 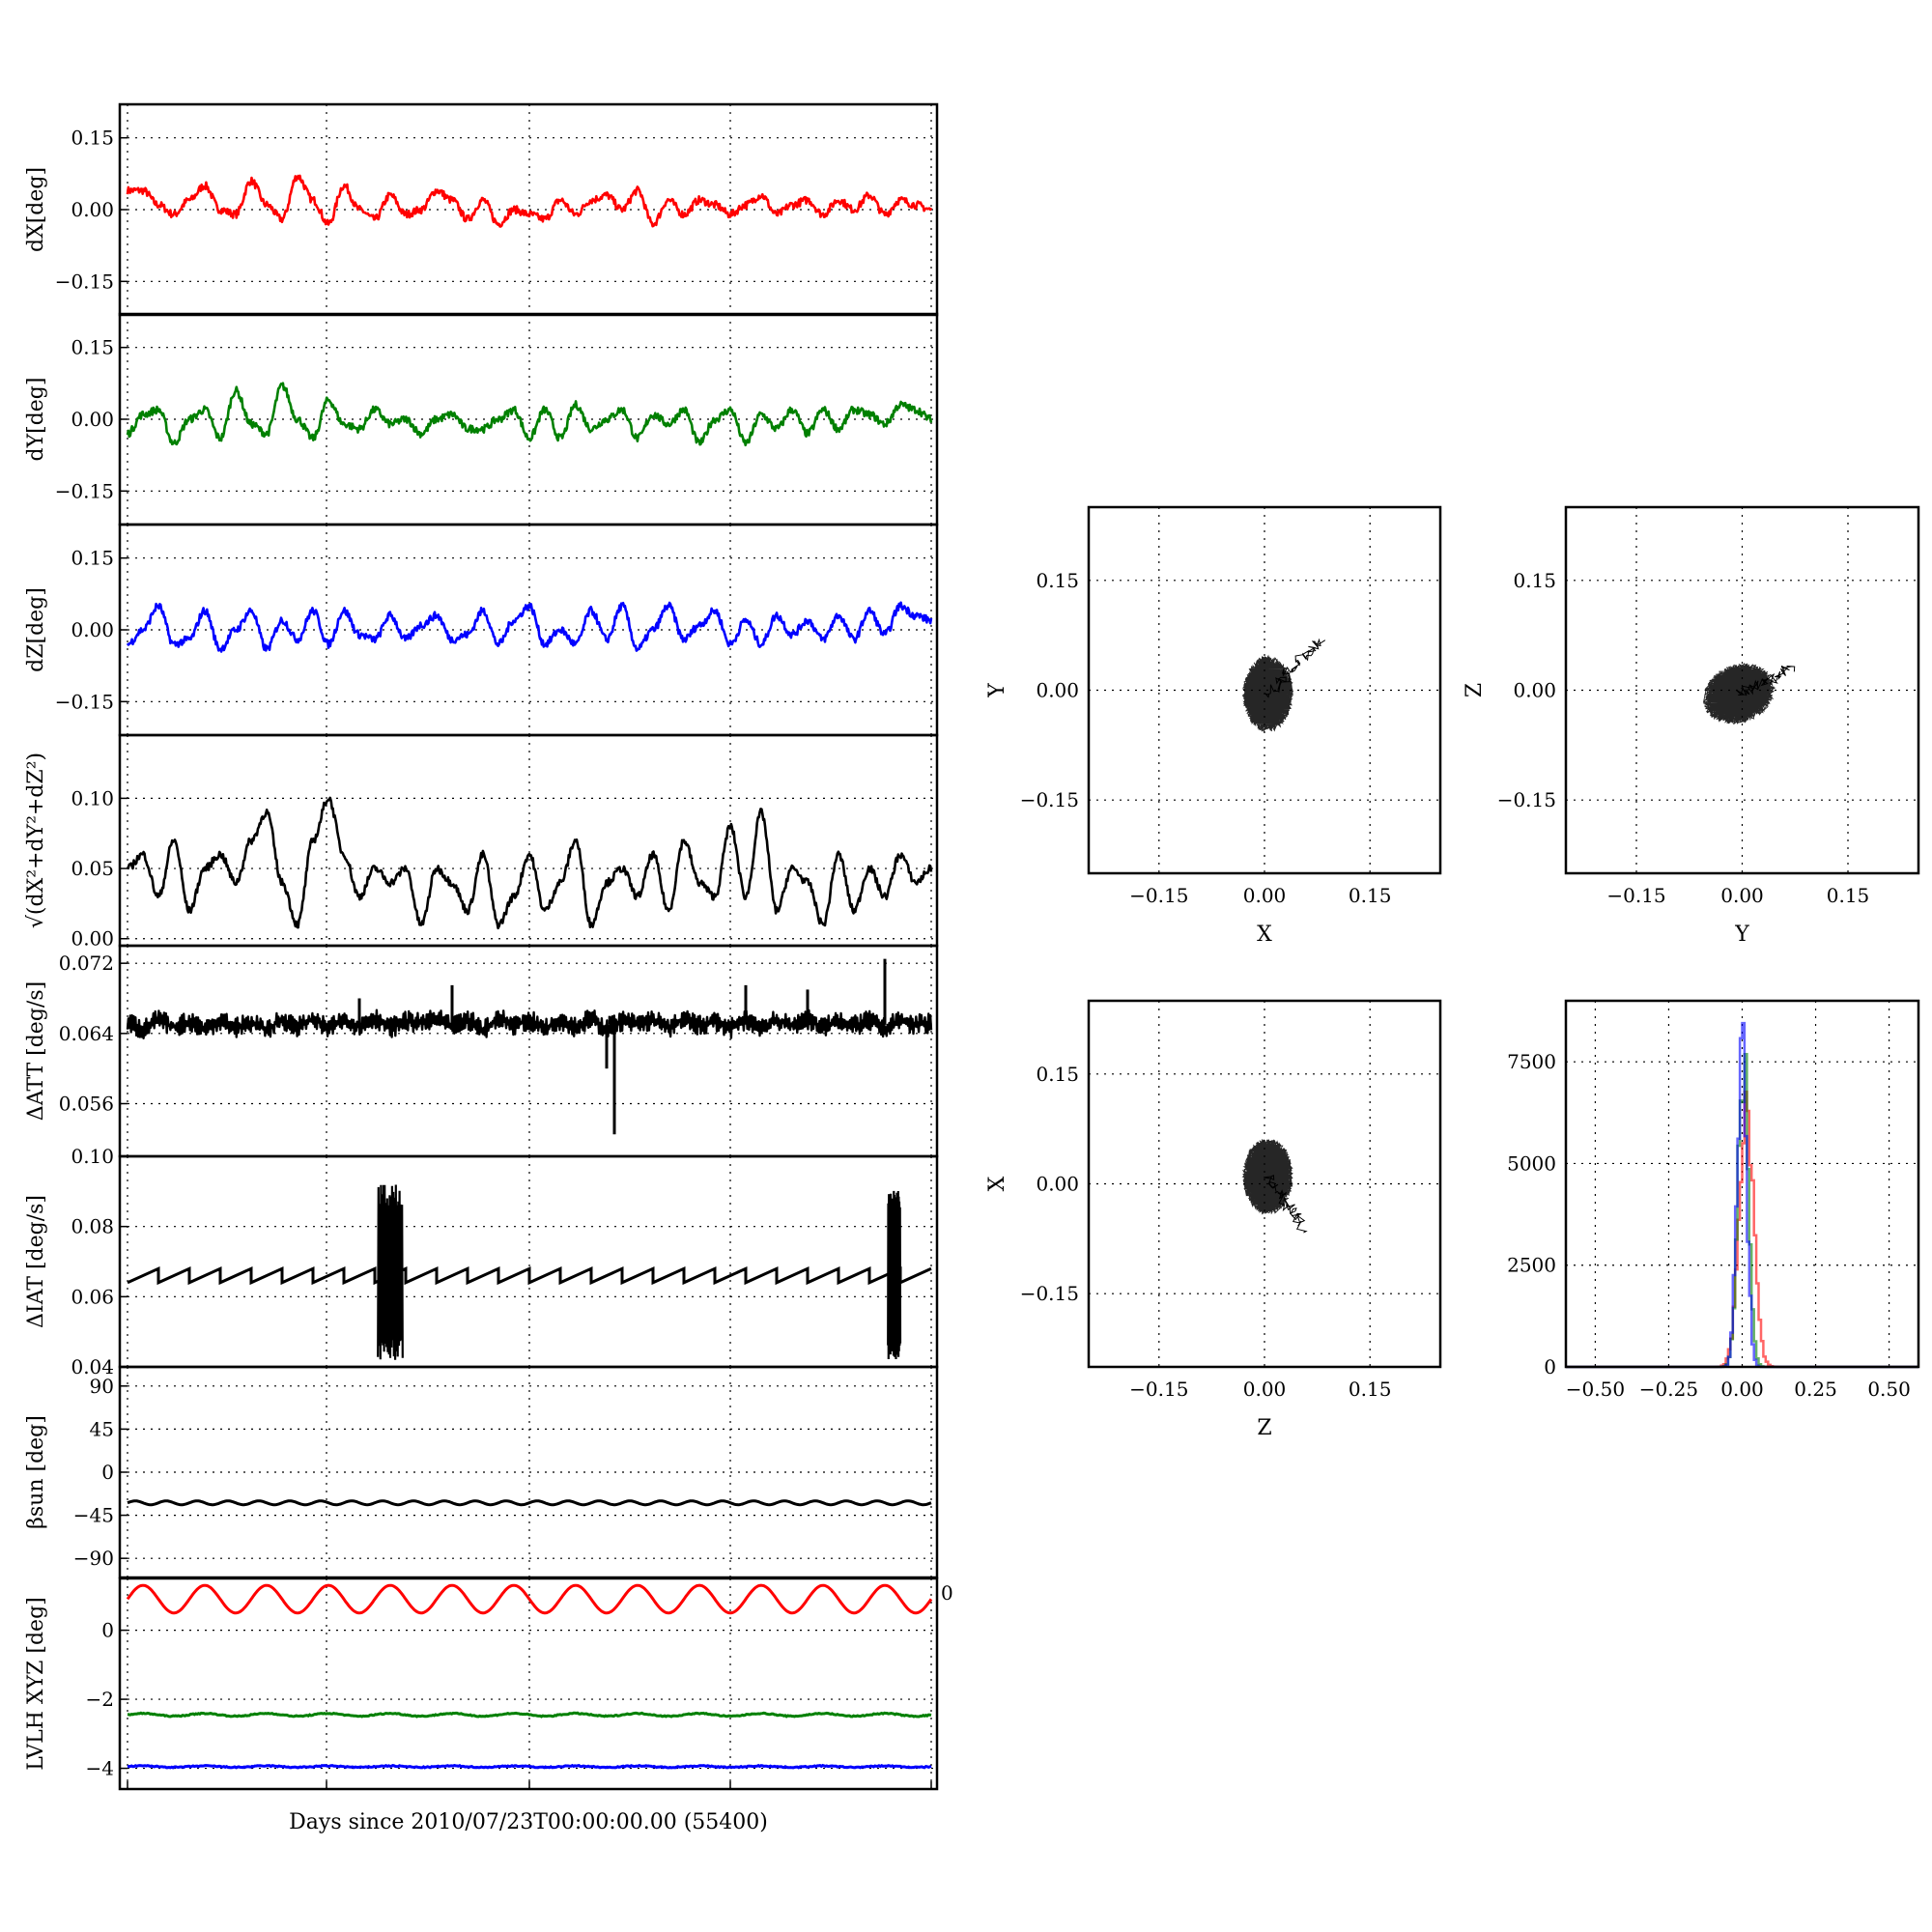 I want to click on y-axis-label: X, so click(x=997, y=1183).